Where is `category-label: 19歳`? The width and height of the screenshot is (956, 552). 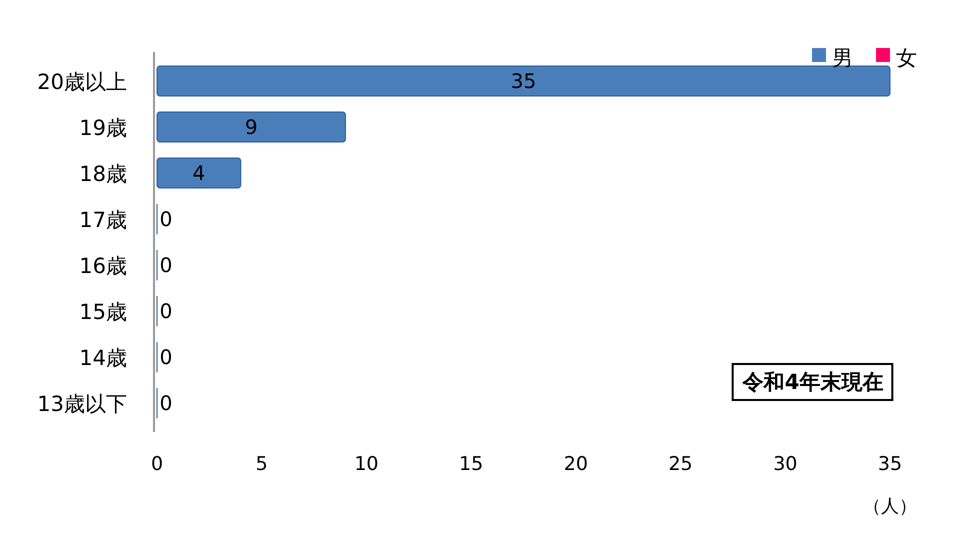
category-label: 19歳 is located at coordinates (103, 128).